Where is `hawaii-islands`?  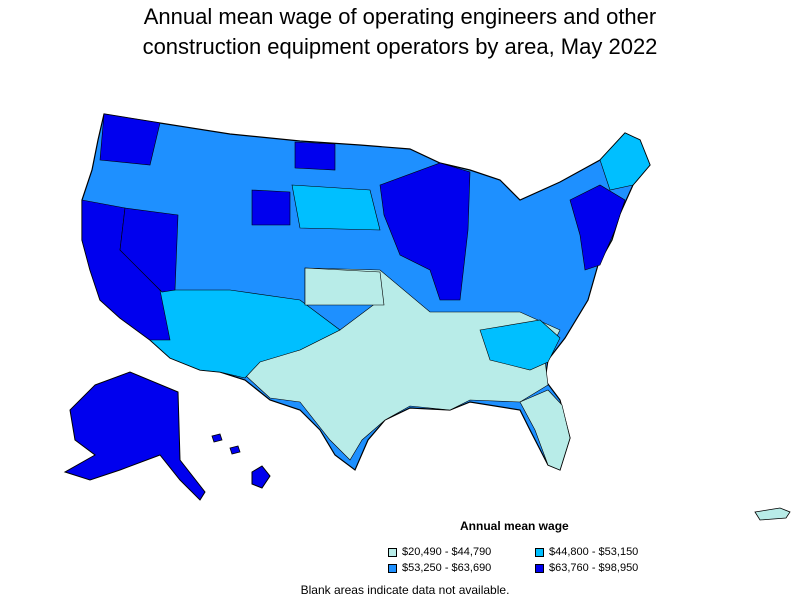
hawaii-islands is located at coordinates (226, 444).